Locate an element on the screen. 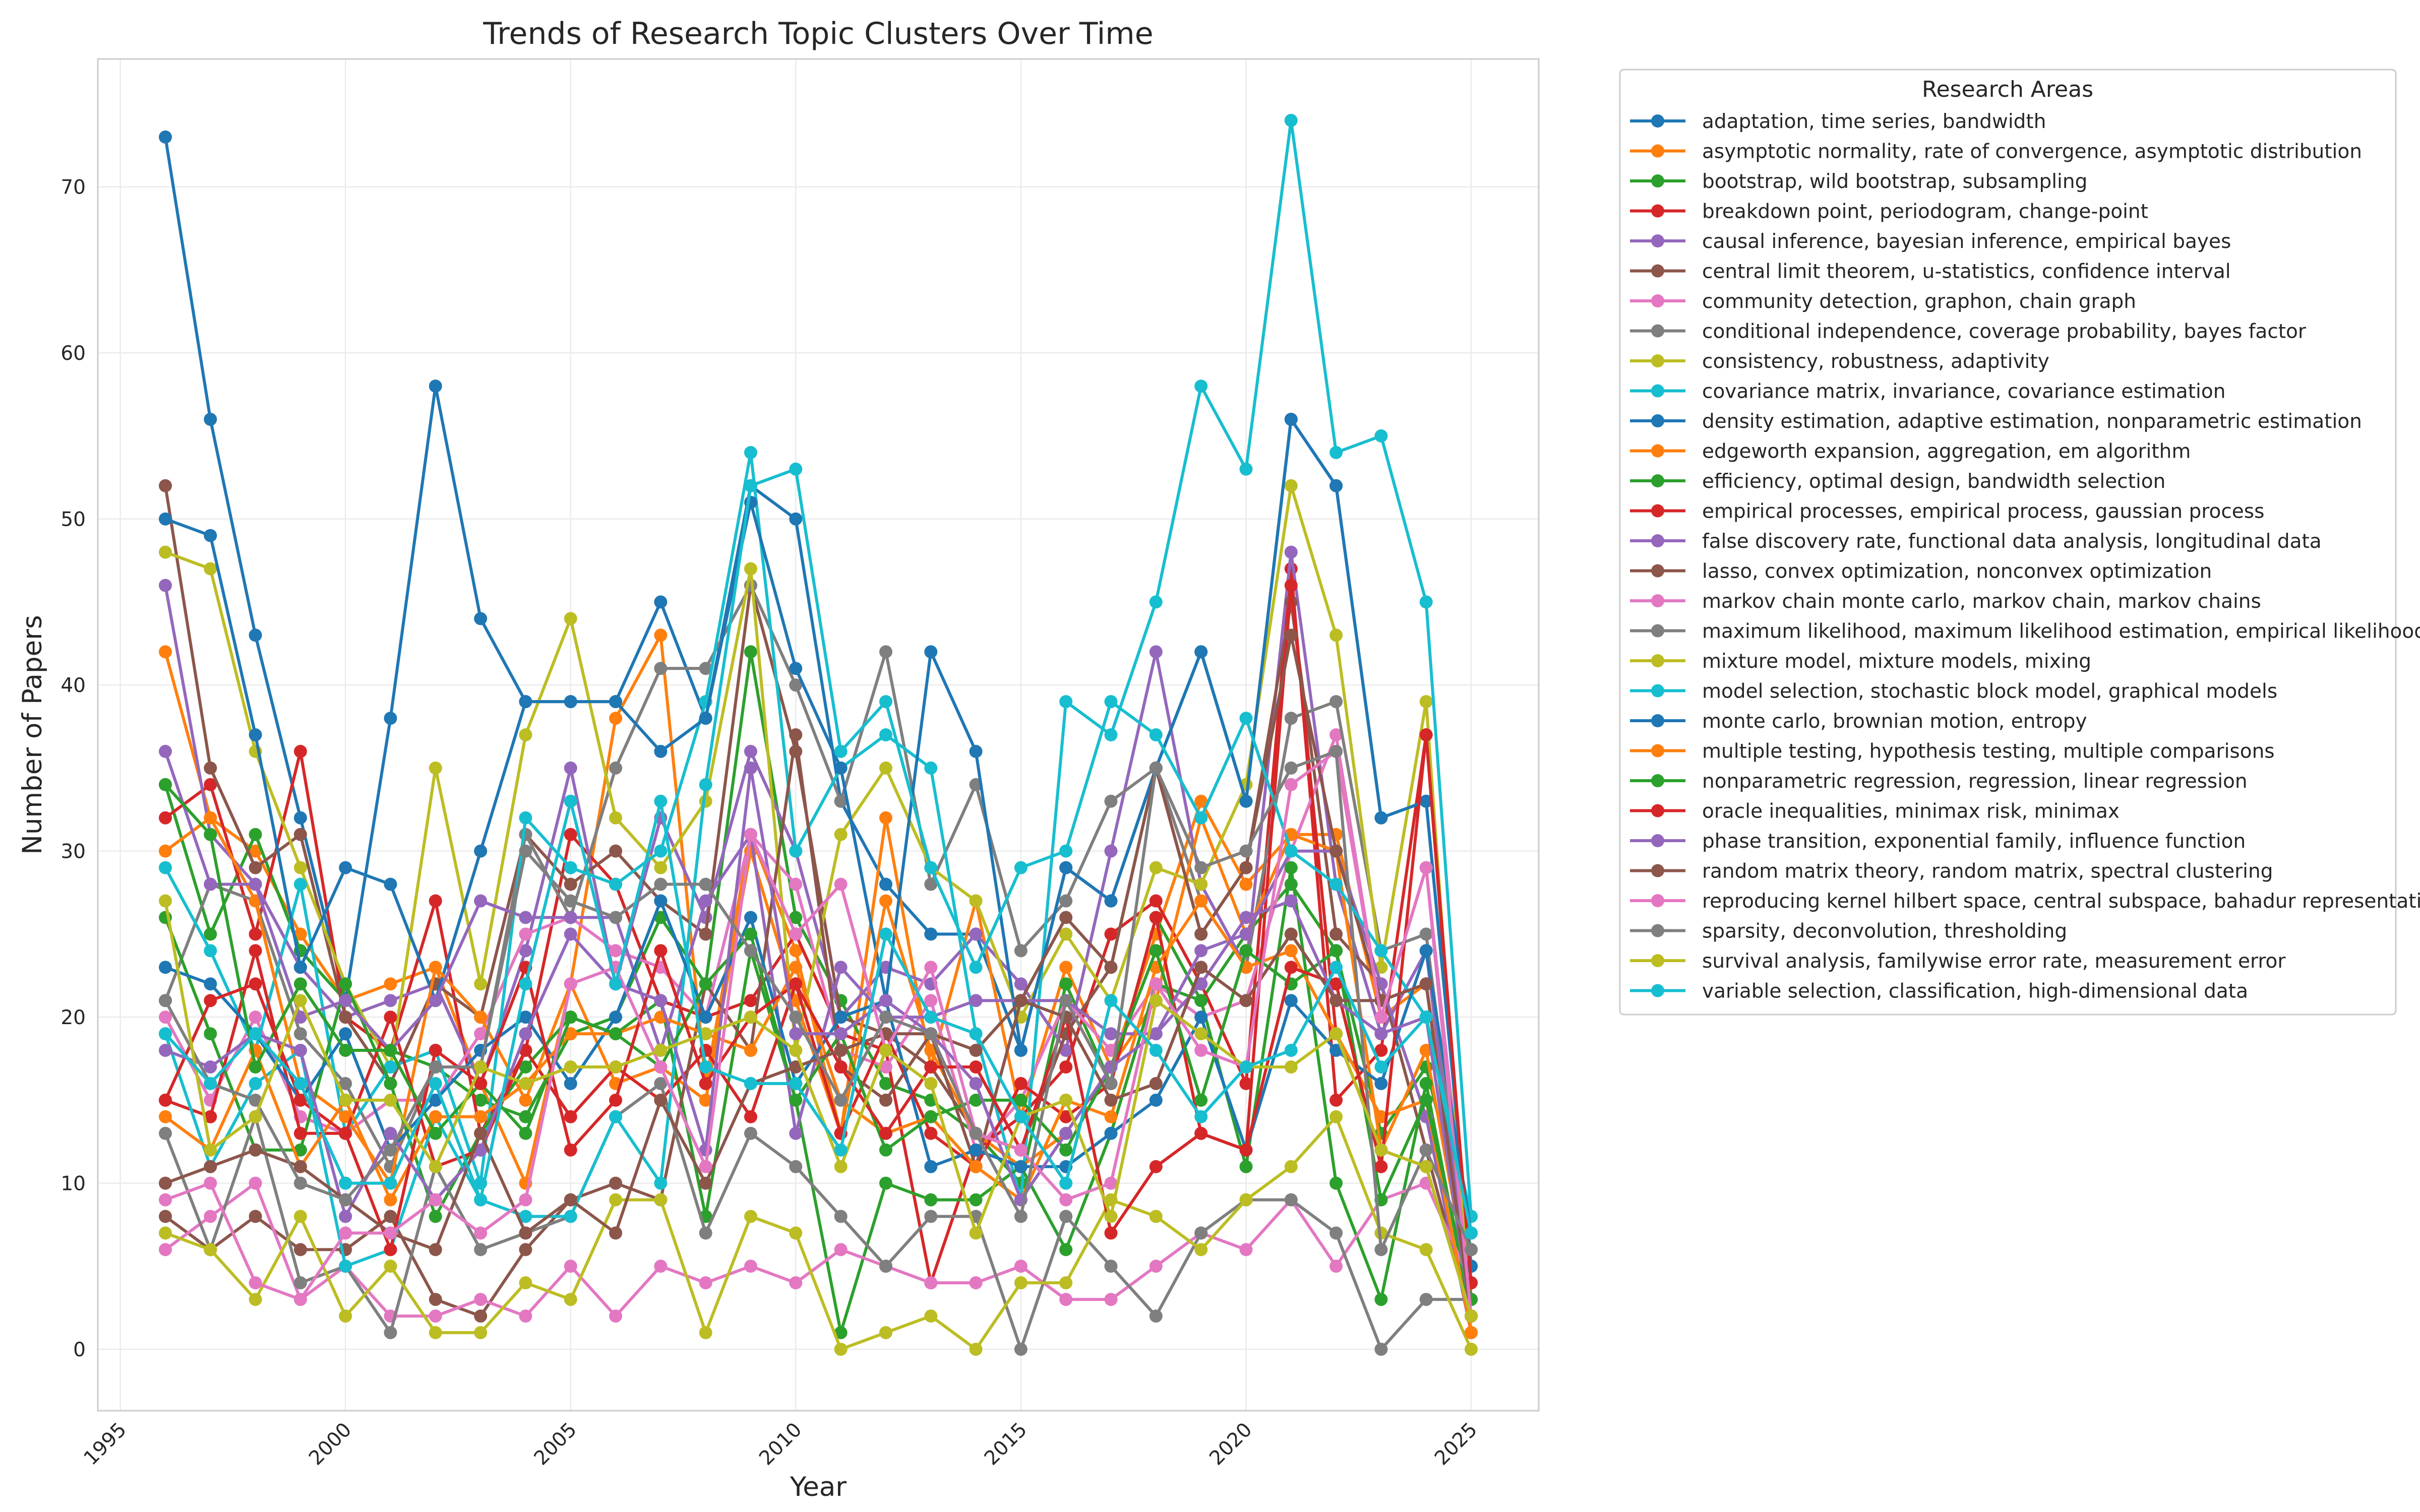 This screenshot has width=2420, height=1512. legend-label: bootstrap, wild bootstrap, subsampling is located at coordinates (1894, 182).